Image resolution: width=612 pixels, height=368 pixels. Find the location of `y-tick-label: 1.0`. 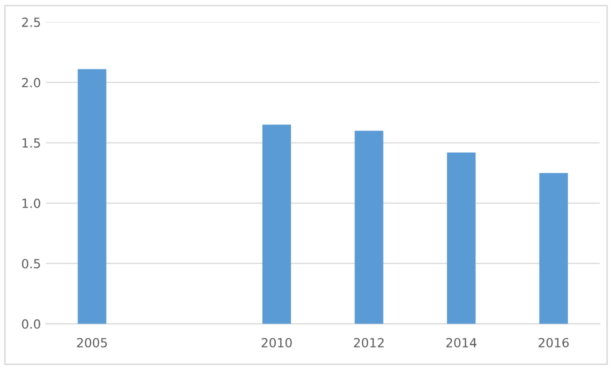

y-tick-label: 1.0 is located at coordinates (31, 203).